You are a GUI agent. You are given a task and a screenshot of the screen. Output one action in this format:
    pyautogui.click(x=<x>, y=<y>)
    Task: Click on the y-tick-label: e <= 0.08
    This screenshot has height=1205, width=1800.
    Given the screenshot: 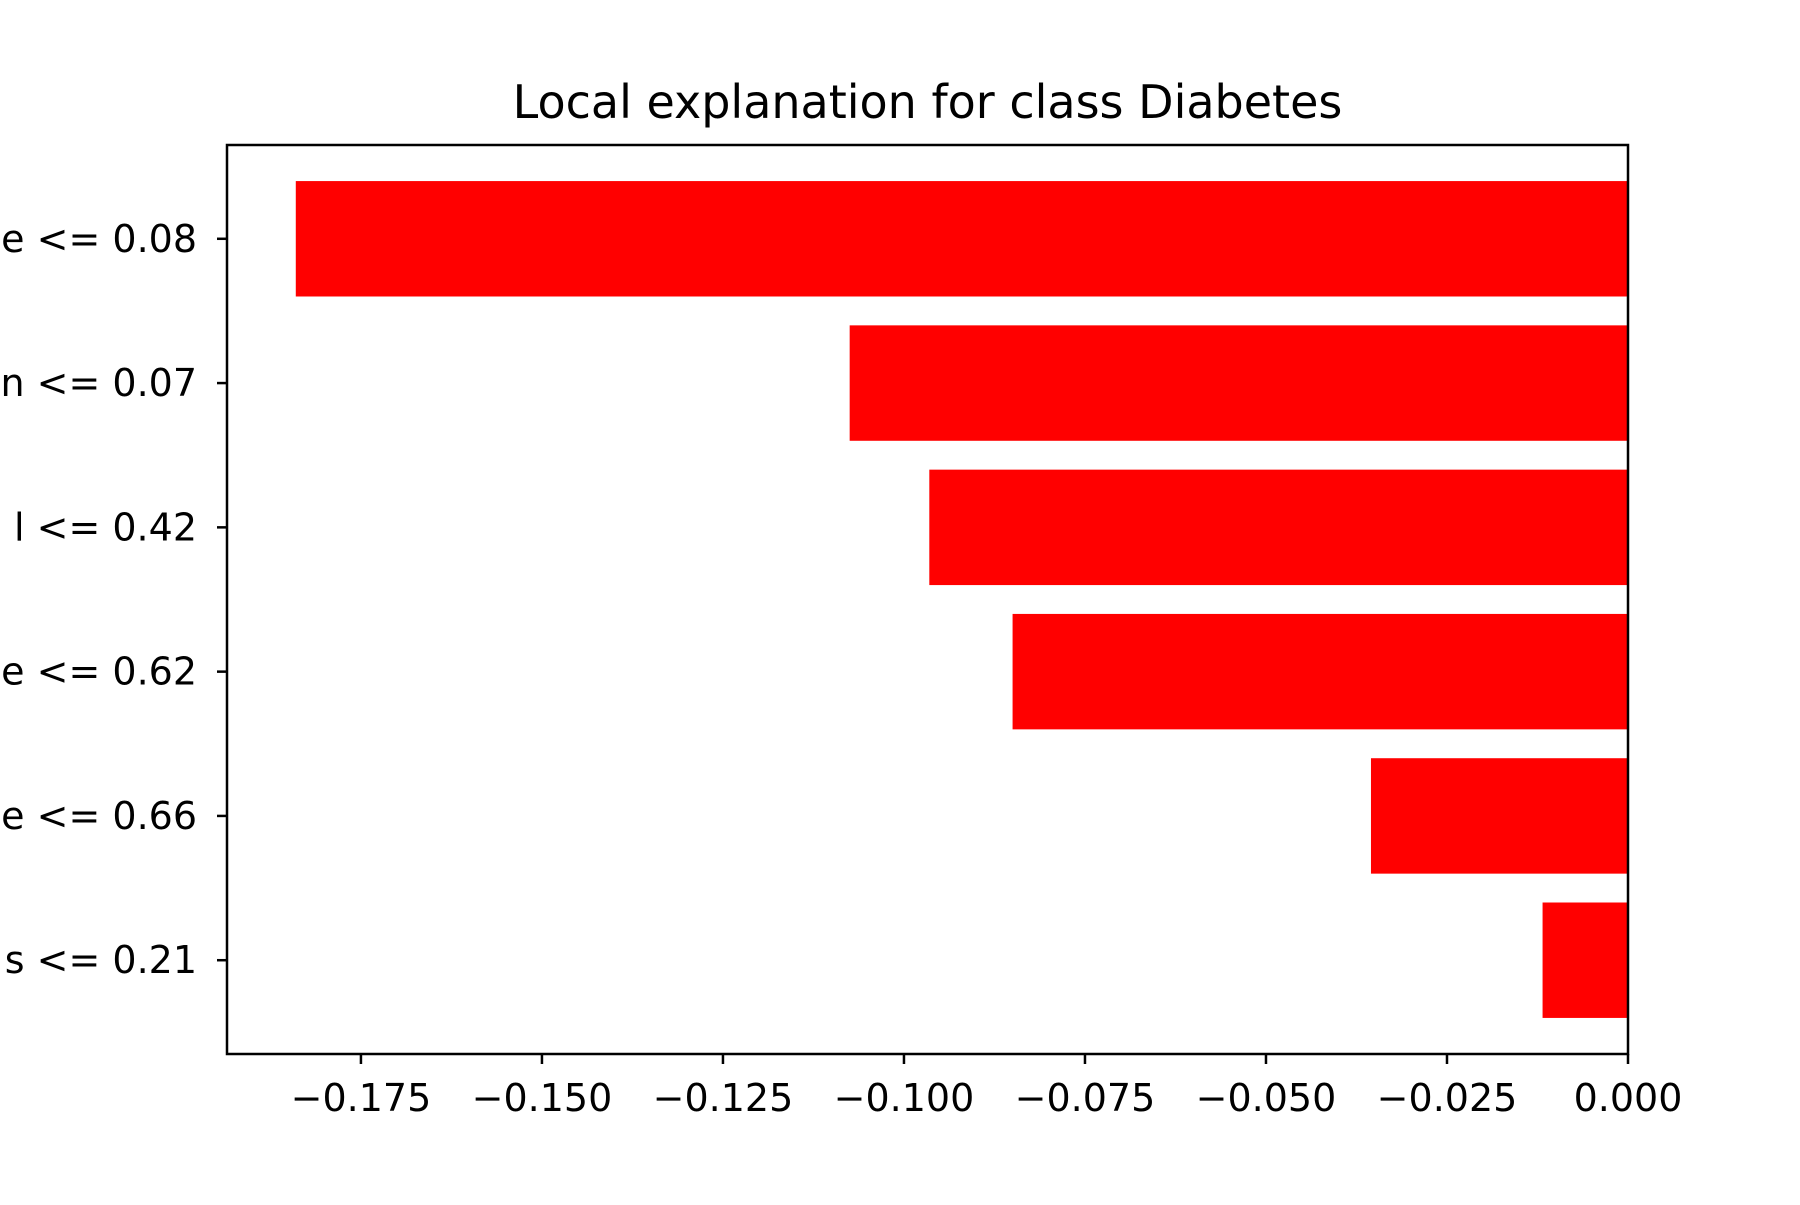 What is the action you would take?
    pyautogui.click(x=99, y=239)
    